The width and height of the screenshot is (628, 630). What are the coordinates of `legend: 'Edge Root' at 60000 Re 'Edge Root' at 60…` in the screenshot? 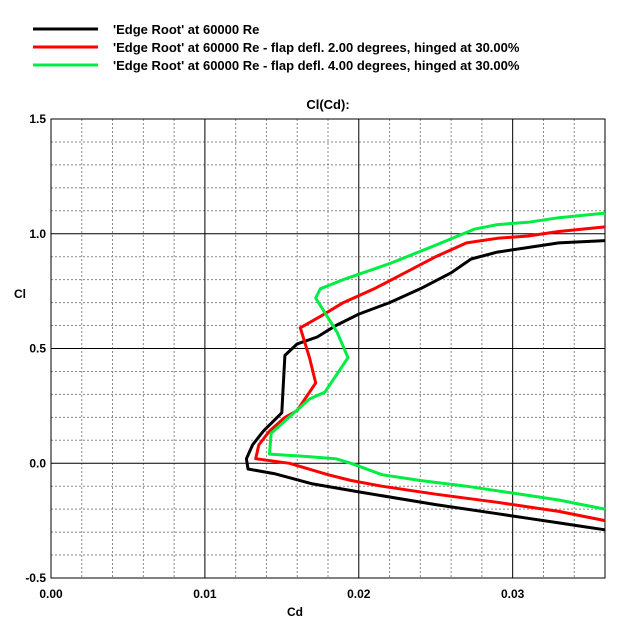 It's located at (276, 47).